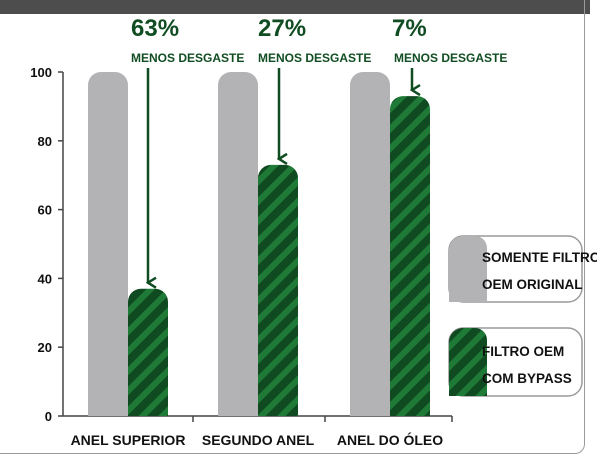  Describe the element at coordinates (515, 362) in the screenshot. I see `legend-item-green: FILTRO OEM COM BYPASS` at that location.